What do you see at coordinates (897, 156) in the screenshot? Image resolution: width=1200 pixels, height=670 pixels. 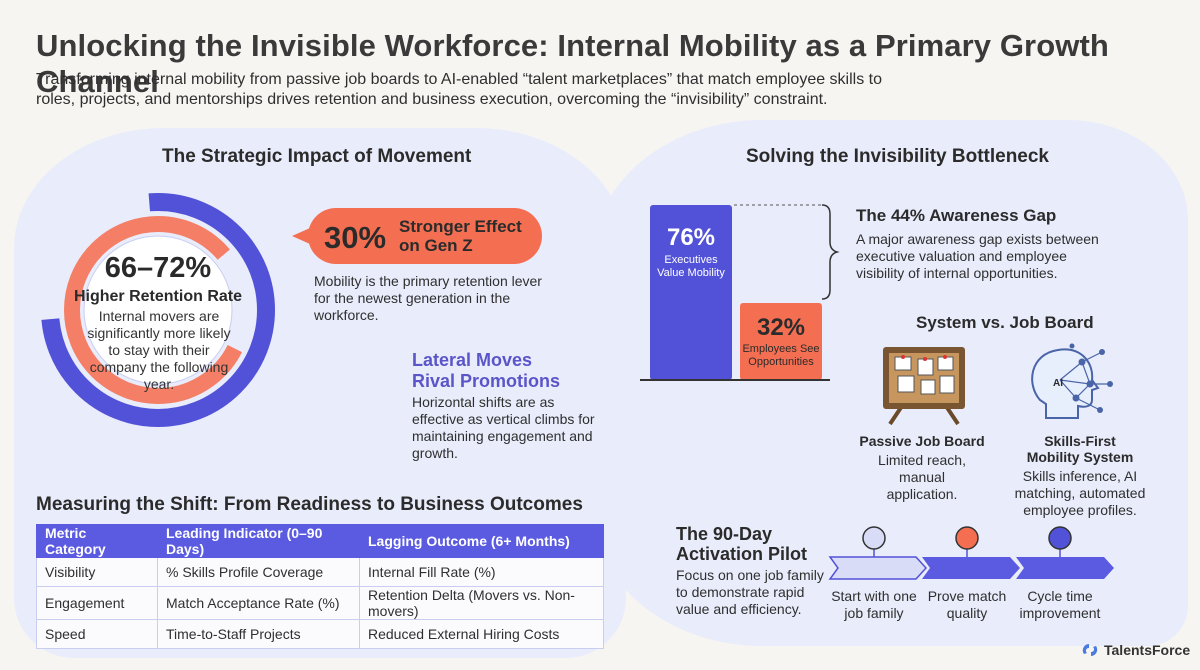 I see `bottleneck-section-title: Solving the Invisibility Bottleneck` at bounding box center [897, 156].